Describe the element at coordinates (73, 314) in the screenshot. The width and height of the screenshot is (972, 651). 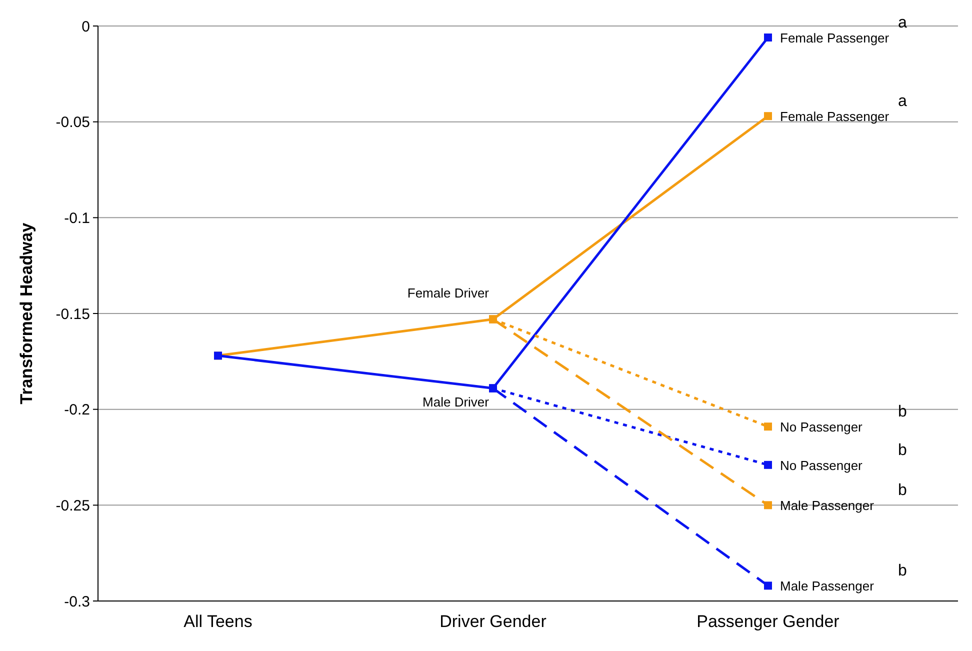
I see `y-tick-label: -0.15` at that location.